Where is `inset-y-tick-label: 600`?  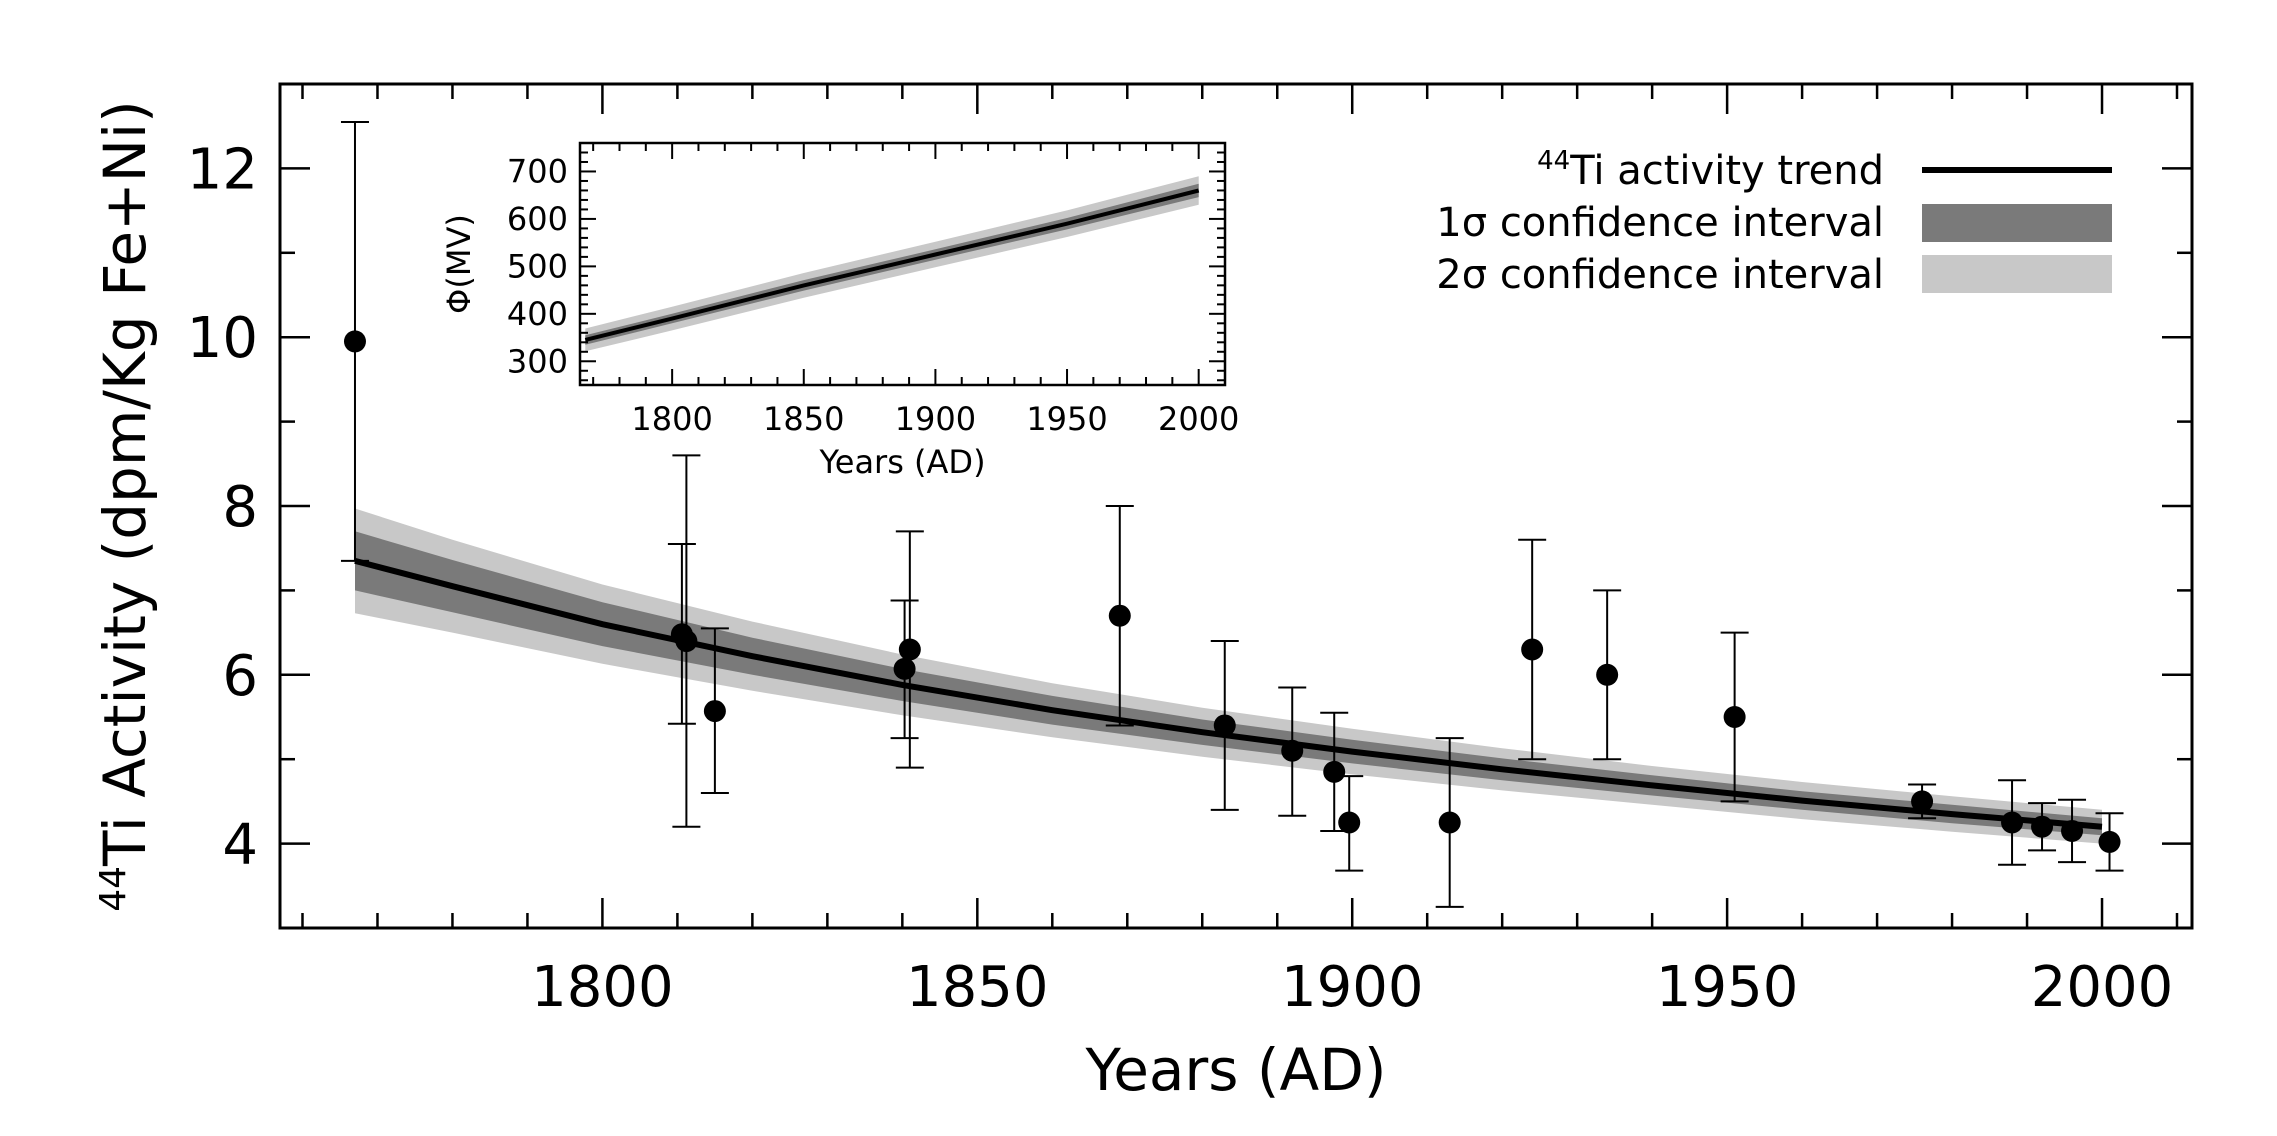
inset-y-tick-label: 600 is located at coordinates (537, 219).